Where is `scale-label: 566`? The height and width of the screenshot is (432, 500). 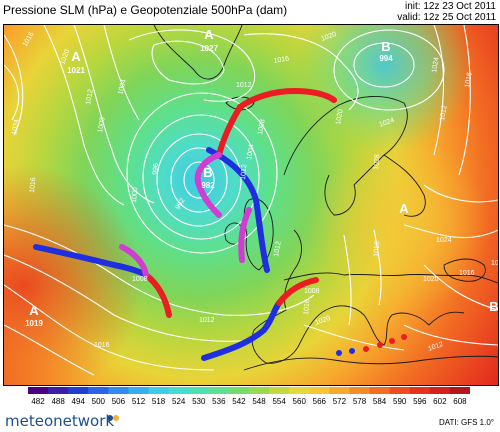
scale-label: 566 is located at coordinates (319, 401).